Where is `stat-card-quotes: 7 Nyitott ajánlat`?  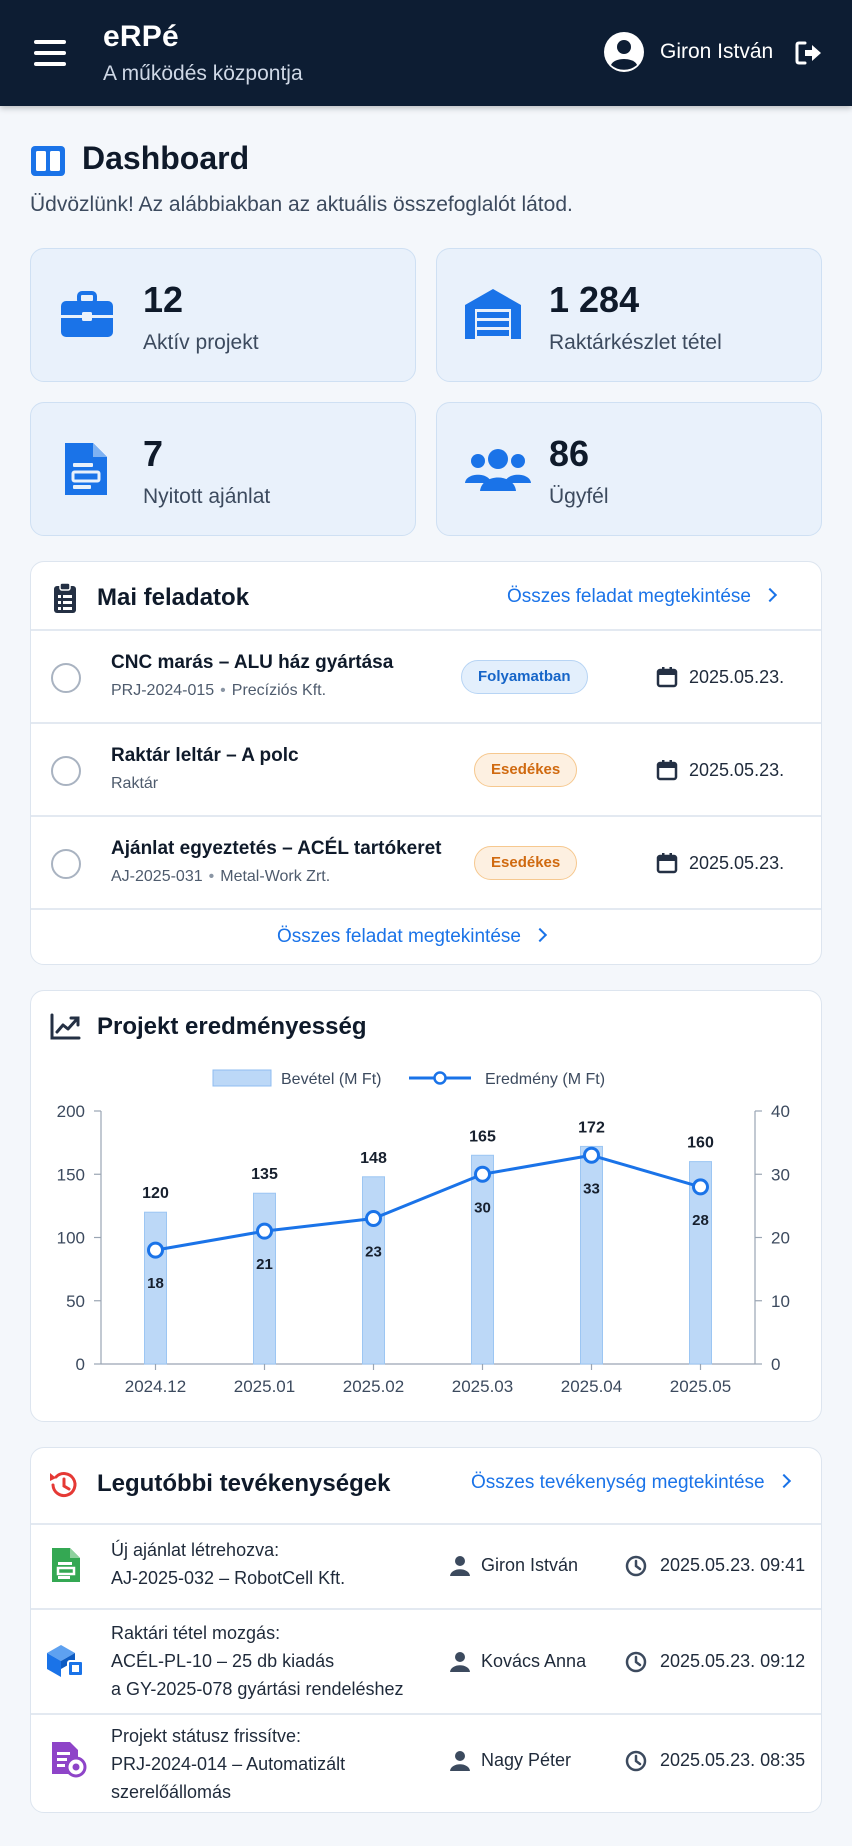 stat-card-quotes: 7 Nyitott ajánlat is located at coordinates (223, 469).